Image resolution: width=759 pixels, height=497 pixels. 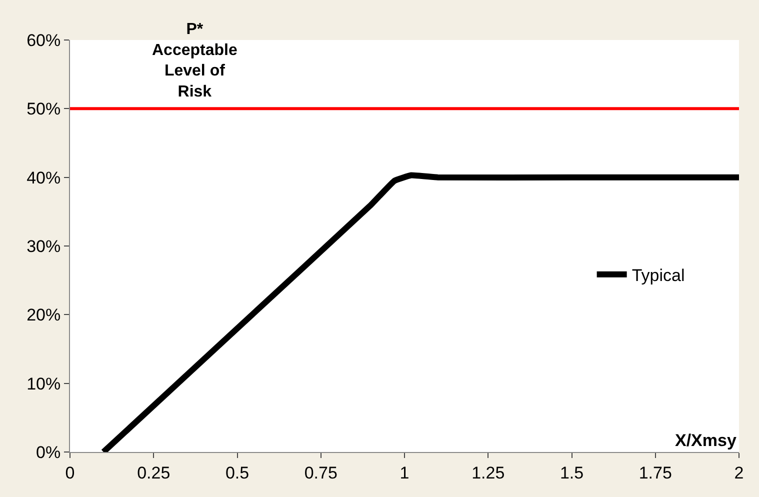 I want to click on y-tick-label: 0%, so click(x=48, y=452).